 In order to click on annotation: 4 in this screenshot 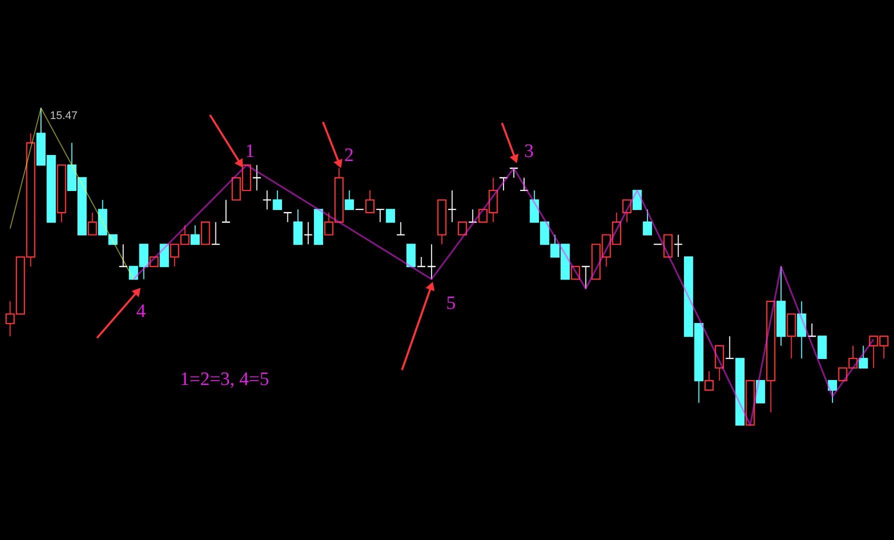, I will do `click(141, 311)`.